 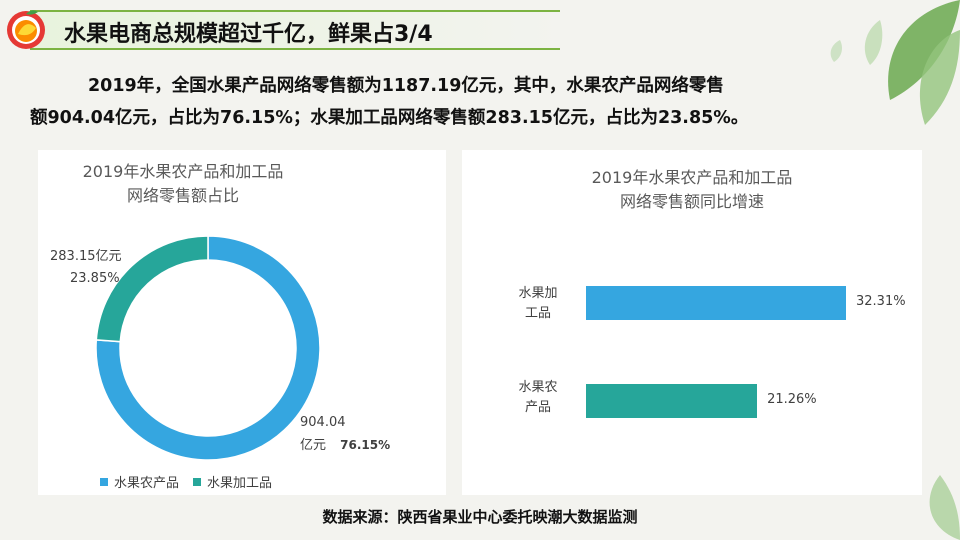 What do you see at coordinates (323, 422) in the screenshot?
I see `slice-label-fresh-value: 904.04` at bounding box center [323, 422].